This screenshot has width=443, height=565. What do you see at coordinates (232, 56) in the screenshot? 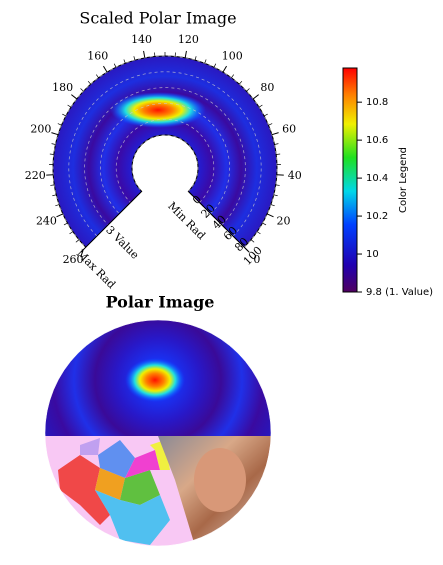
I see `angle-tick-label: 100` at bounding box center [232, 56].